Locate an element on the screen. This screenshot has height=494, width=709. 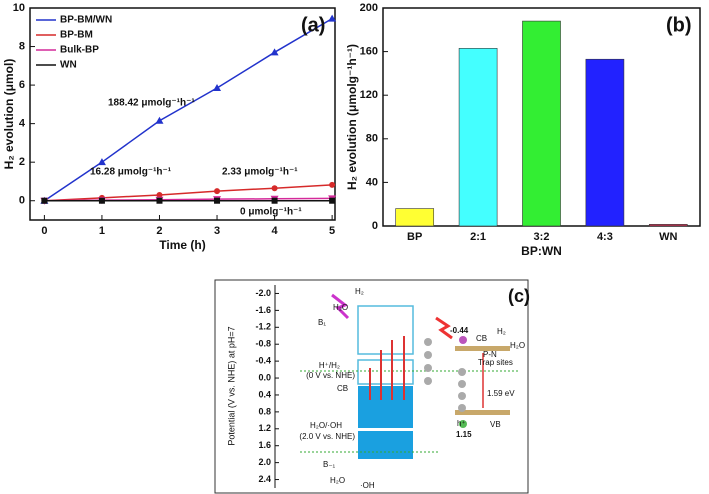
upper-band is located at coordinates (385, 330).